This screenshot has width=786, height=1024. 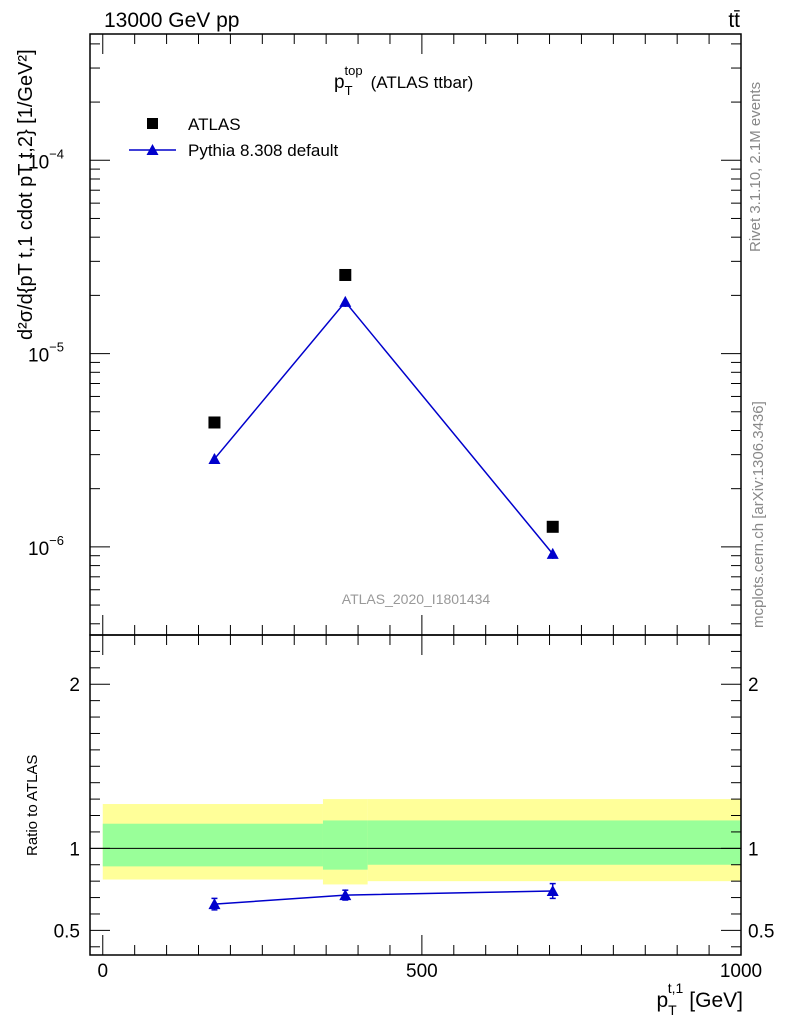 What do you see at coordinates (758, 514) in the screenshot?
I see `mcplots-reference-label: mcplots.cern.ch [arXiv:1306.3436]` at bounding box center [758, 514].